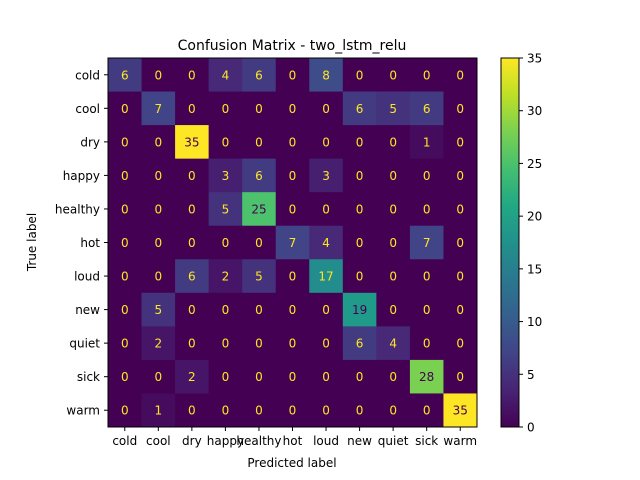 The height and width of the screenshot is (480, 640). Describe the element at coordinates (125, 343) in the screenshot. I see `heatmap-cell-quiet-cold` at that location.